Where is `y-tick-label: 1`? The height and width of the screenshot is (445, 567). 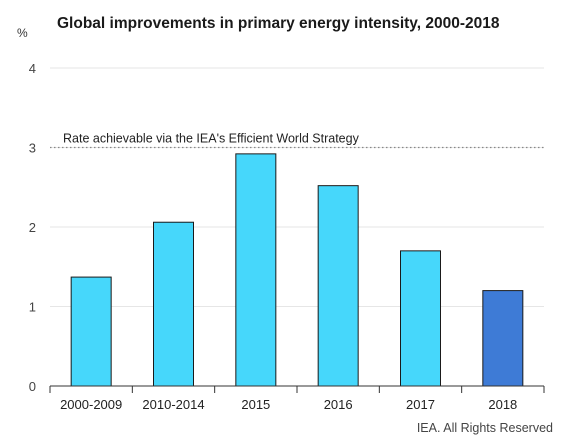 y-tick-label: 1 is located at coordinates (32, 307).